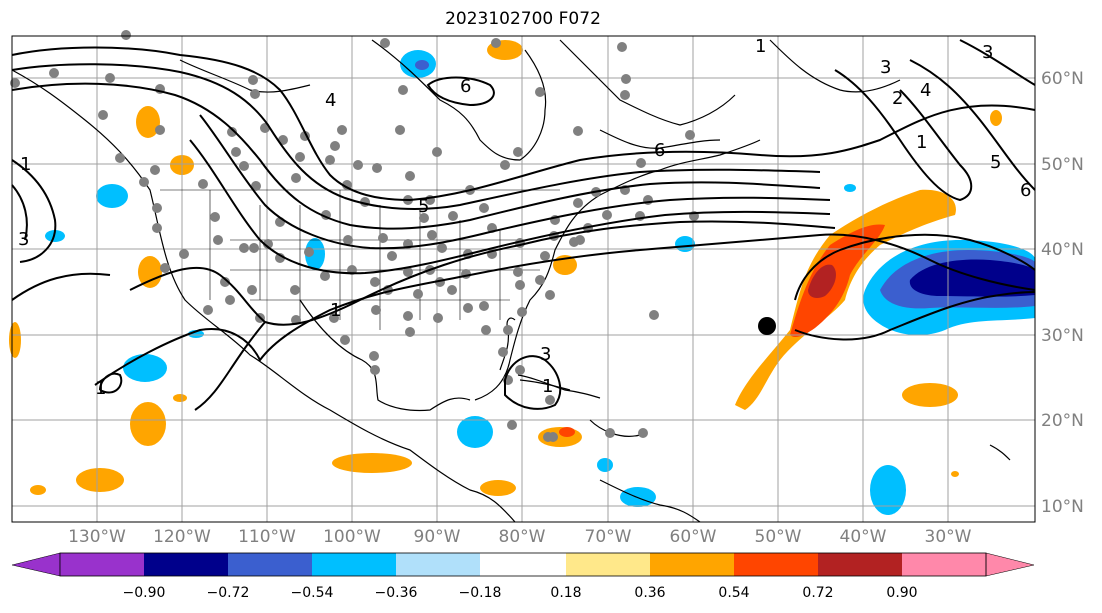  Describe the element at coordinates (948, 537) in the screenshot. I see `lon-label: 30°W` at that location.